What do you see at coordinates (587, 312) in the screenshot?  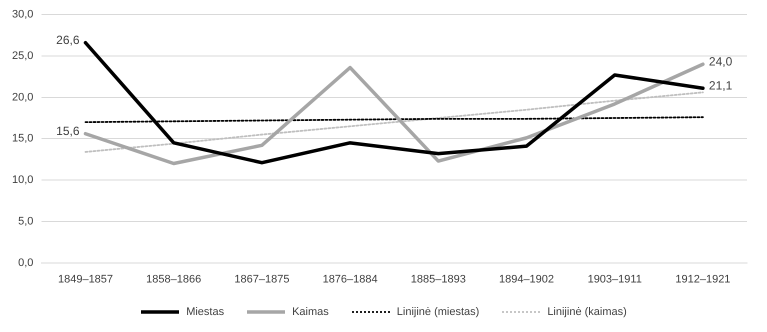 I see `legend-label: Linijinė (kaimas)` at bounding box center [587, 312].